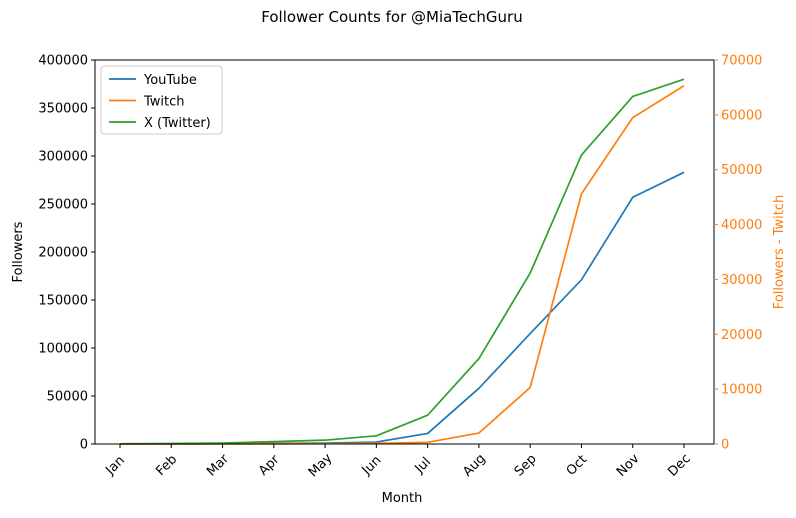 This screenshot has width=796, height=518. Describe the element at coordinates (67, 397) in the screenshot. I see `y-tick-label: 50000` at that location.